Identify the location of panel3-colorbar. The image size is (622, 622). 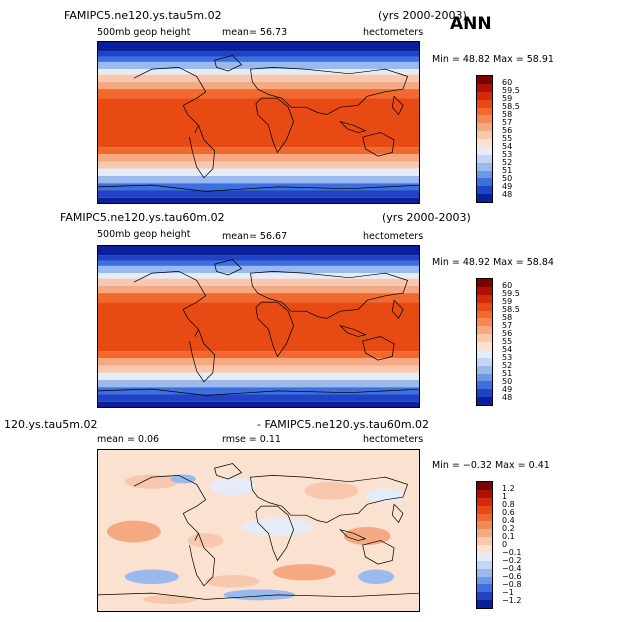
(484, 545).